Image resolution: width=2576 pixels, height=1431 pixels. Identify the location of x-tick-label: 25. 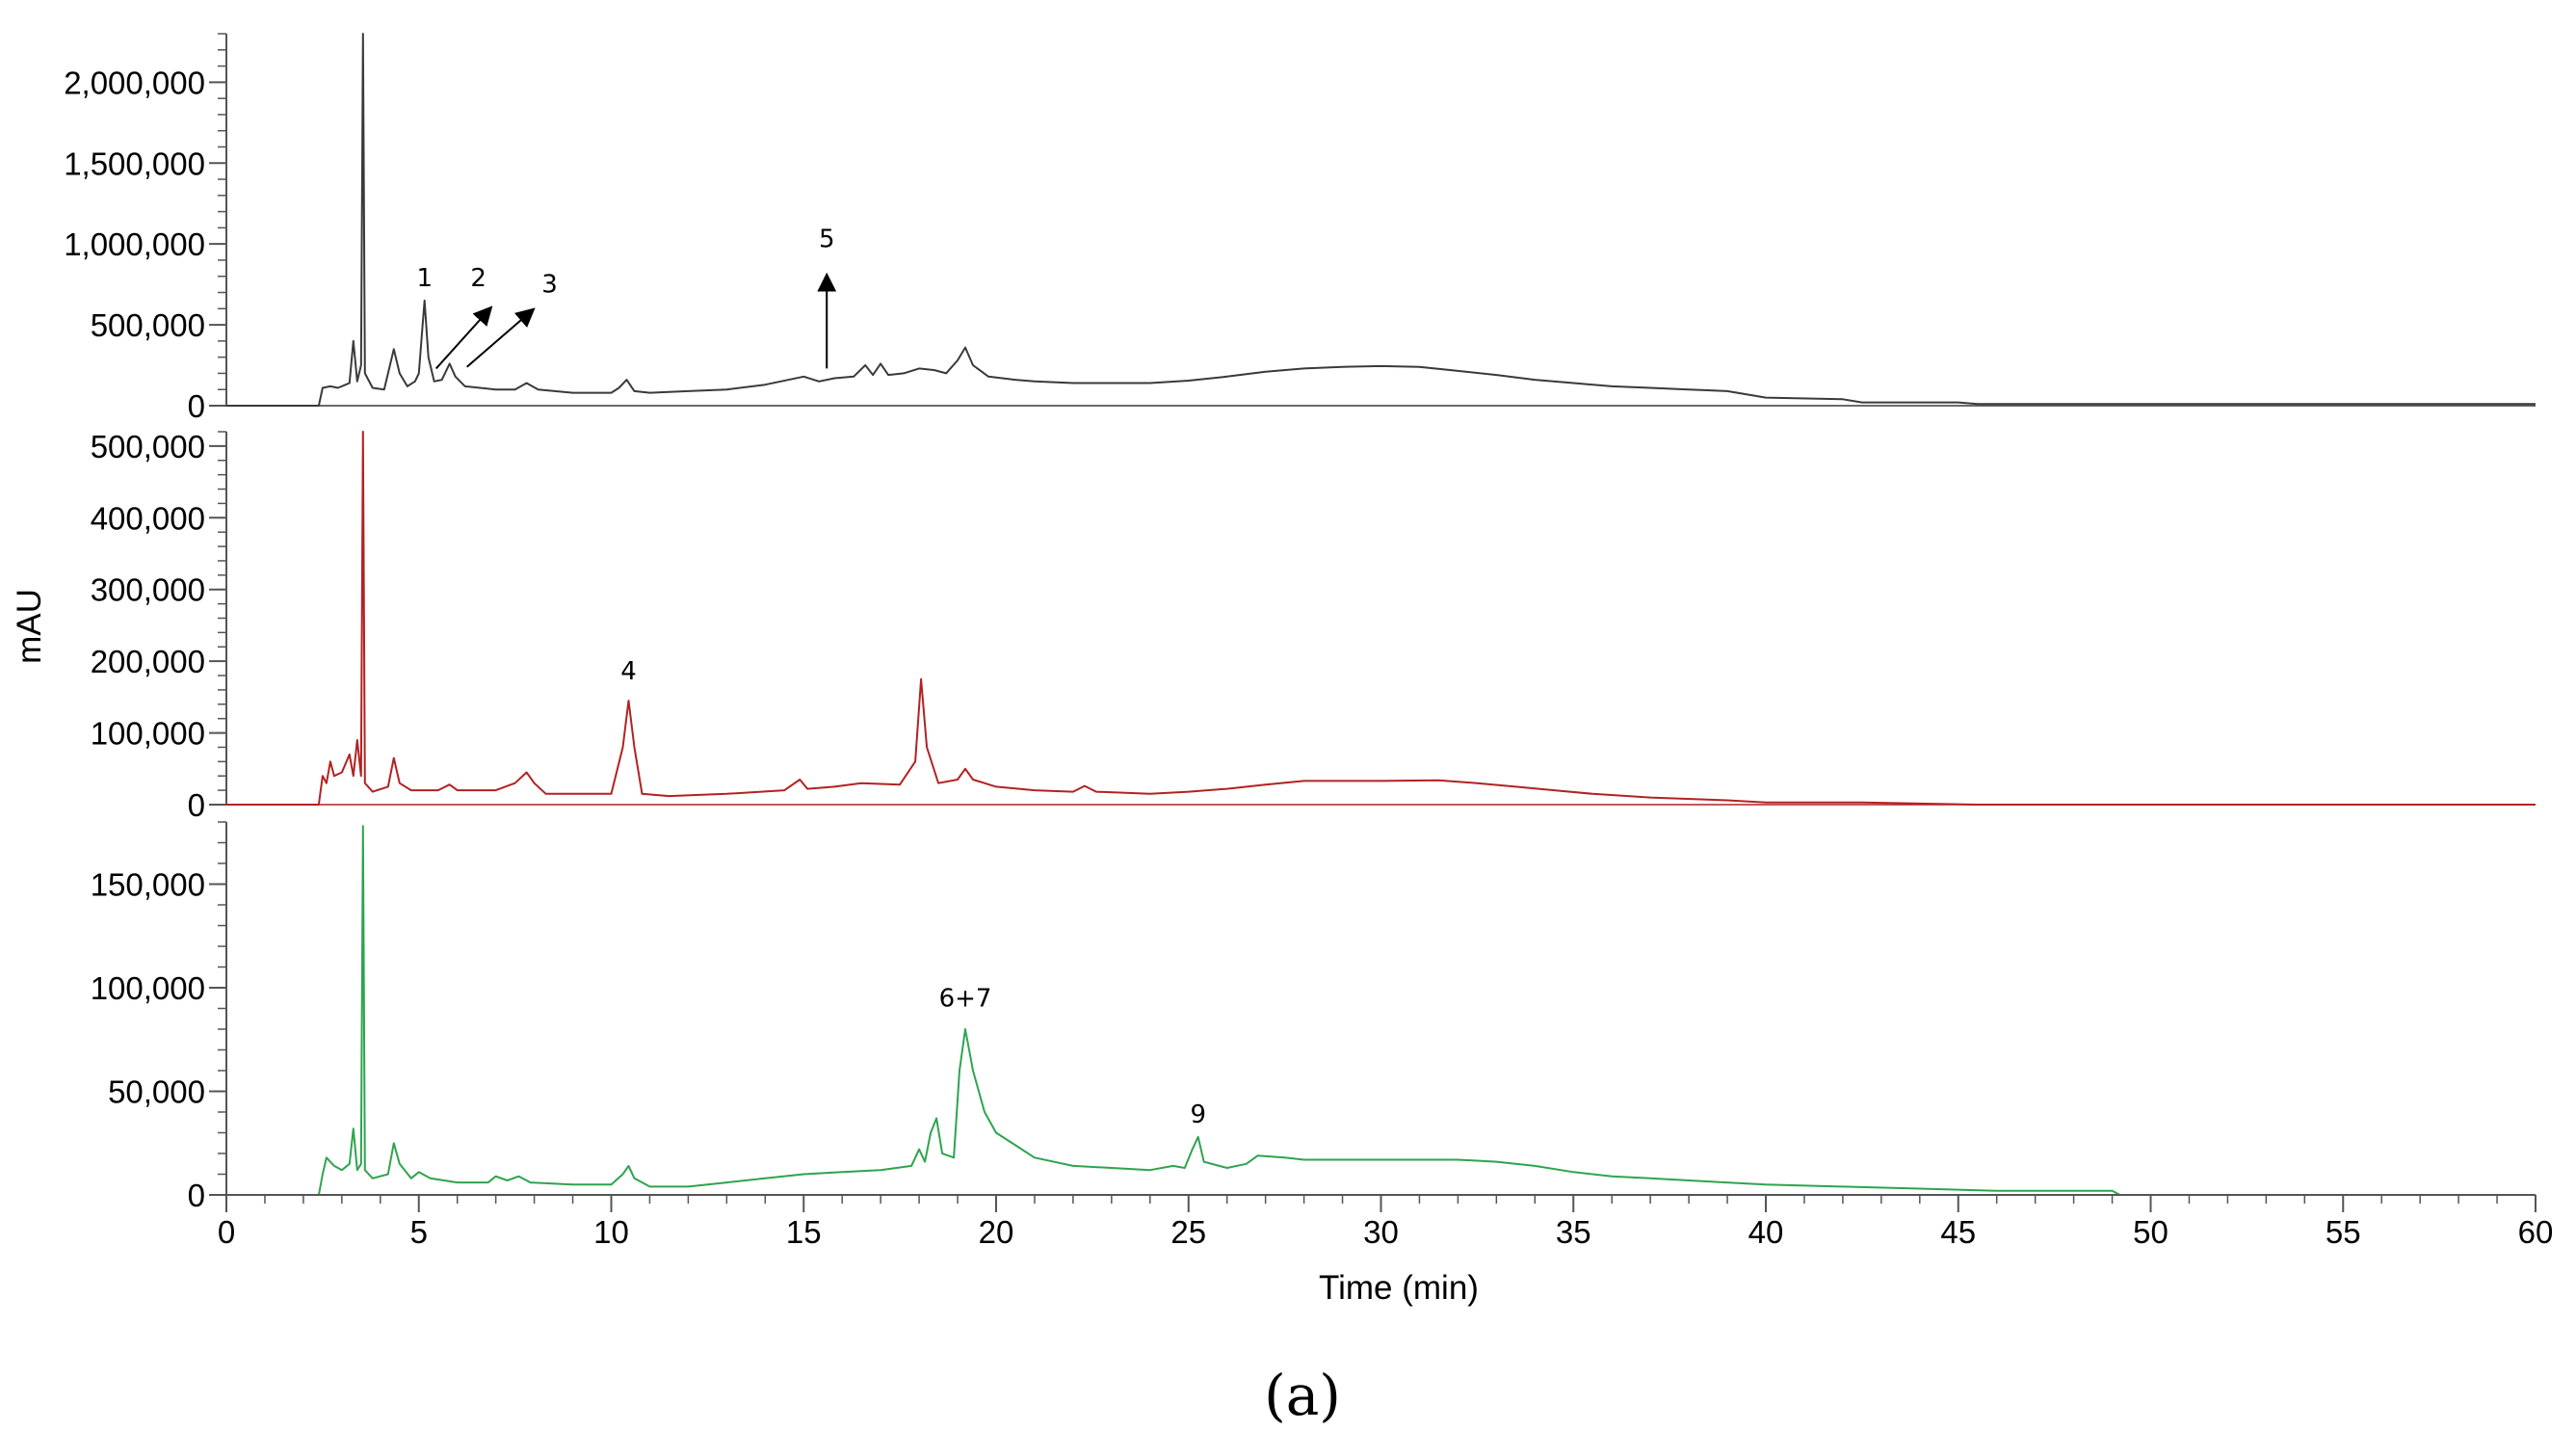
(1188, 1232).